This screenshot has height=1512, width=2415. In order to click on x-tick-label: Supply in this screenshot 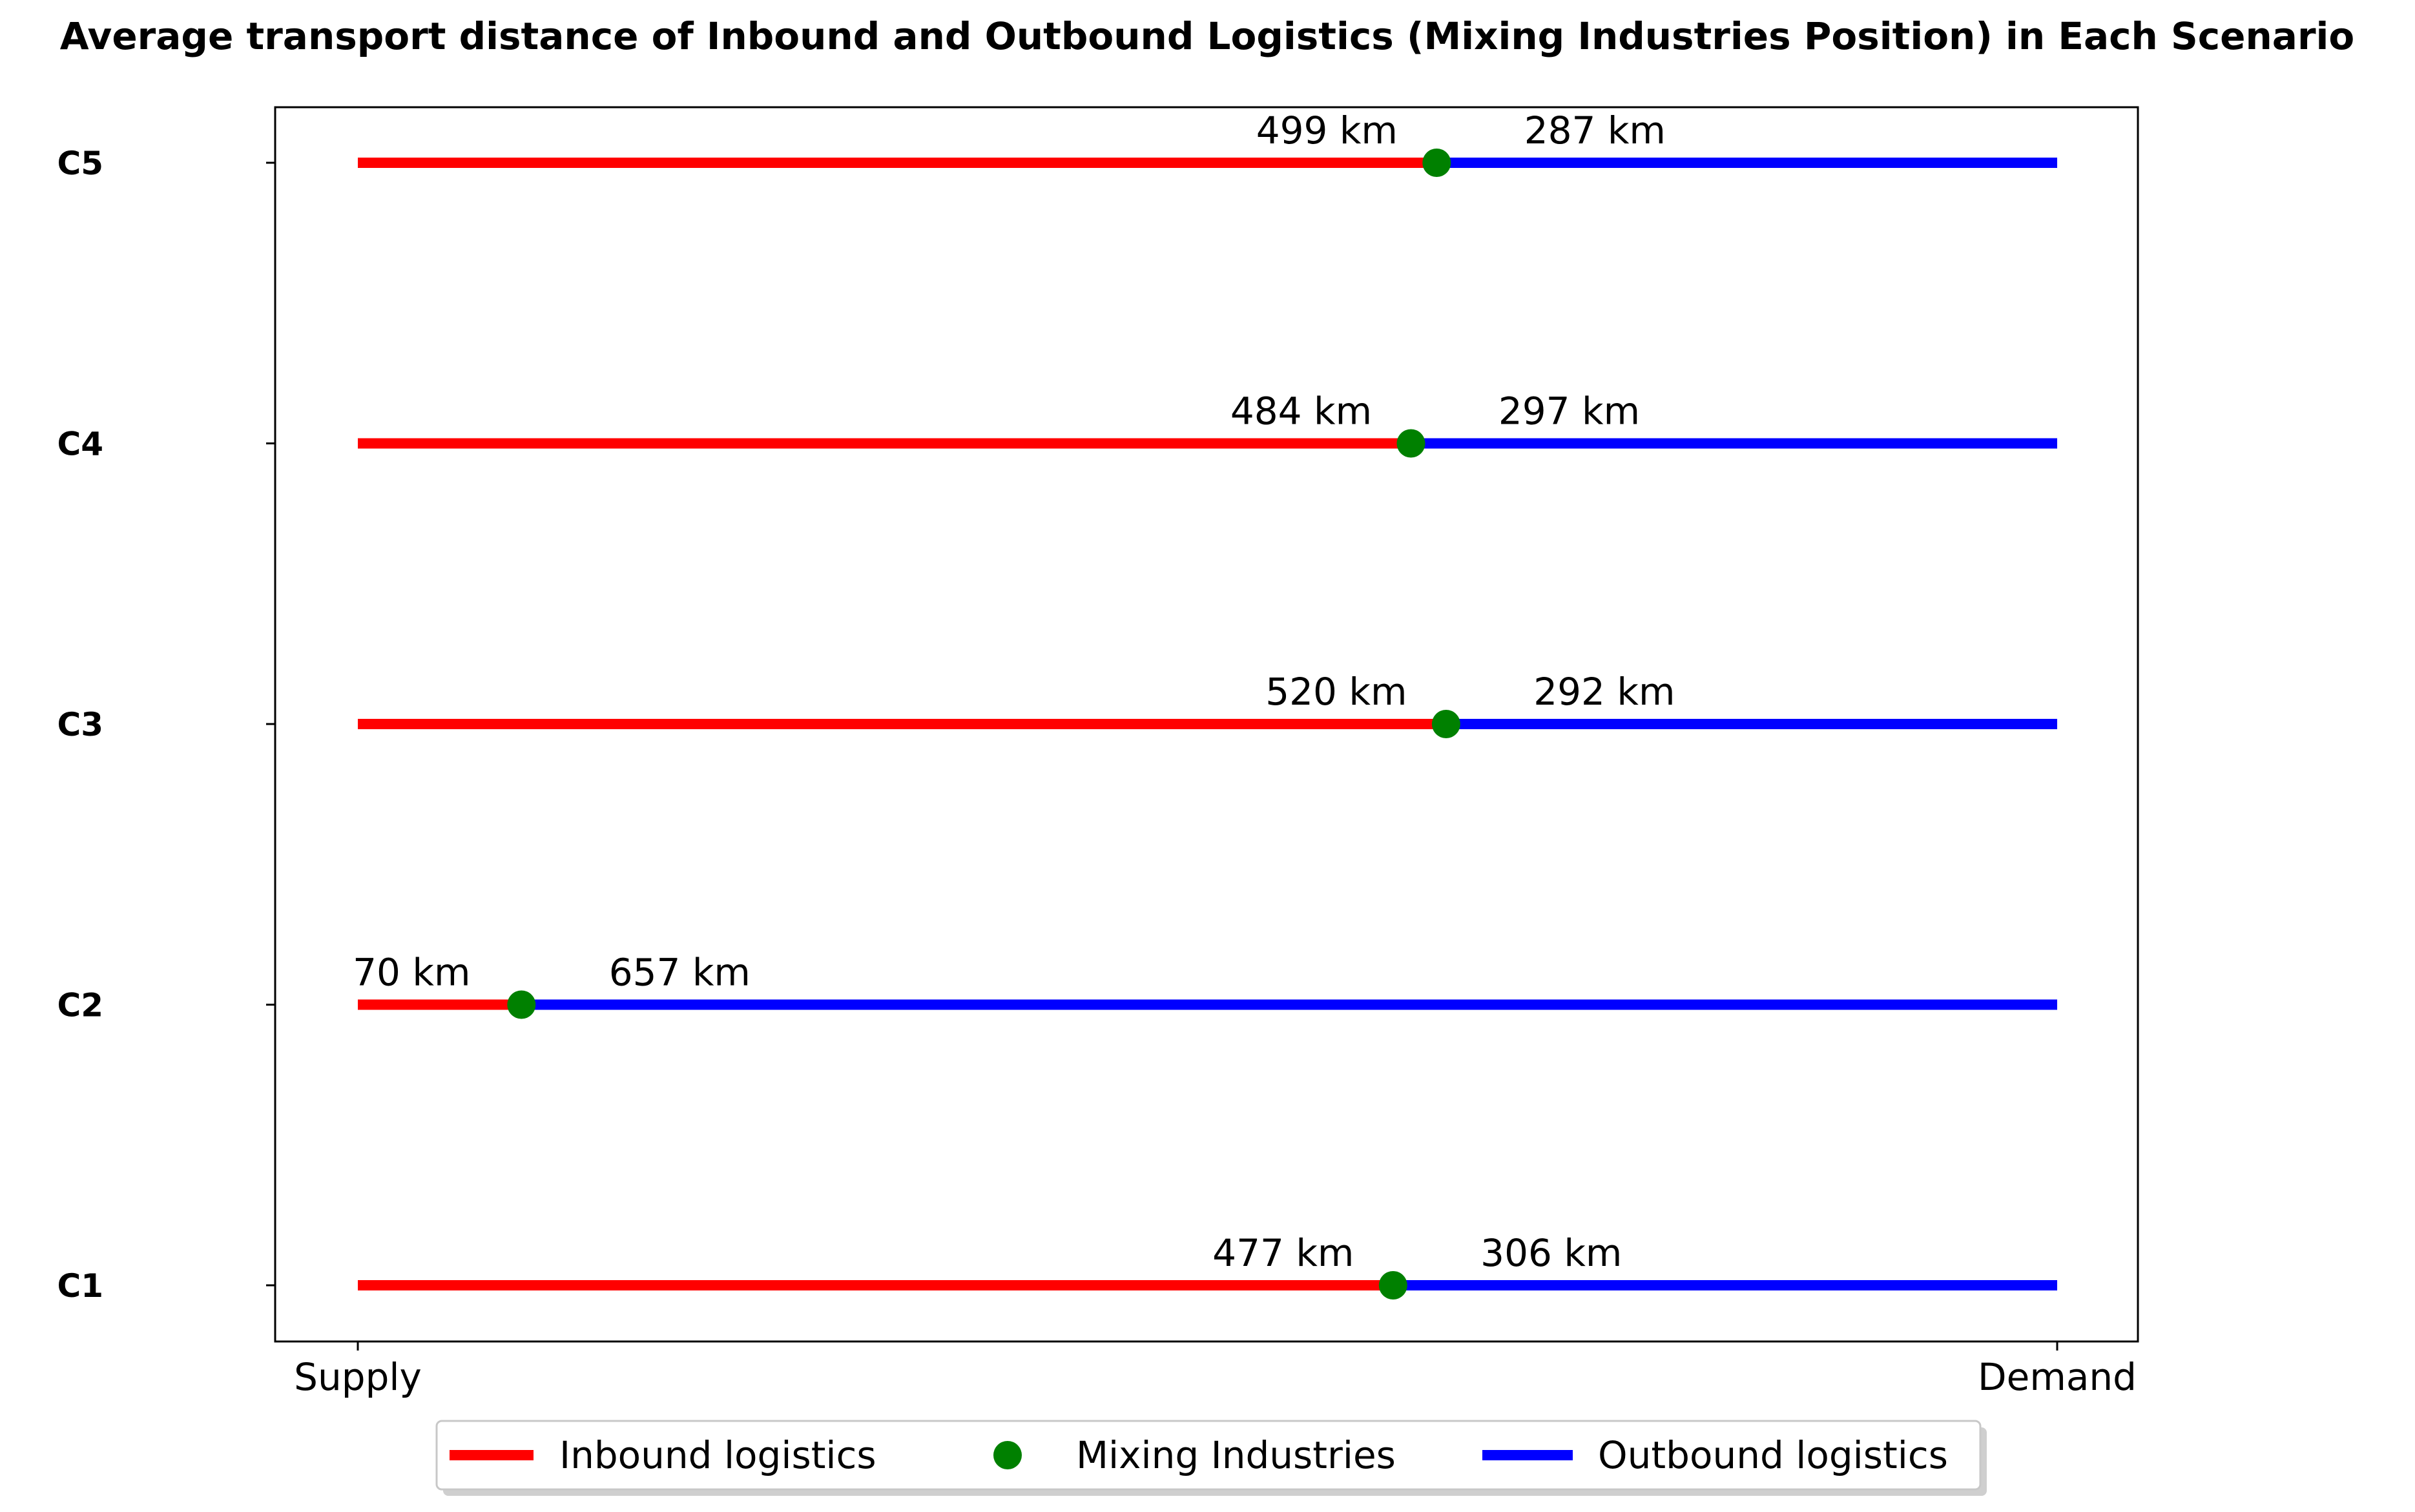, I will do `click(358, 1377)`.